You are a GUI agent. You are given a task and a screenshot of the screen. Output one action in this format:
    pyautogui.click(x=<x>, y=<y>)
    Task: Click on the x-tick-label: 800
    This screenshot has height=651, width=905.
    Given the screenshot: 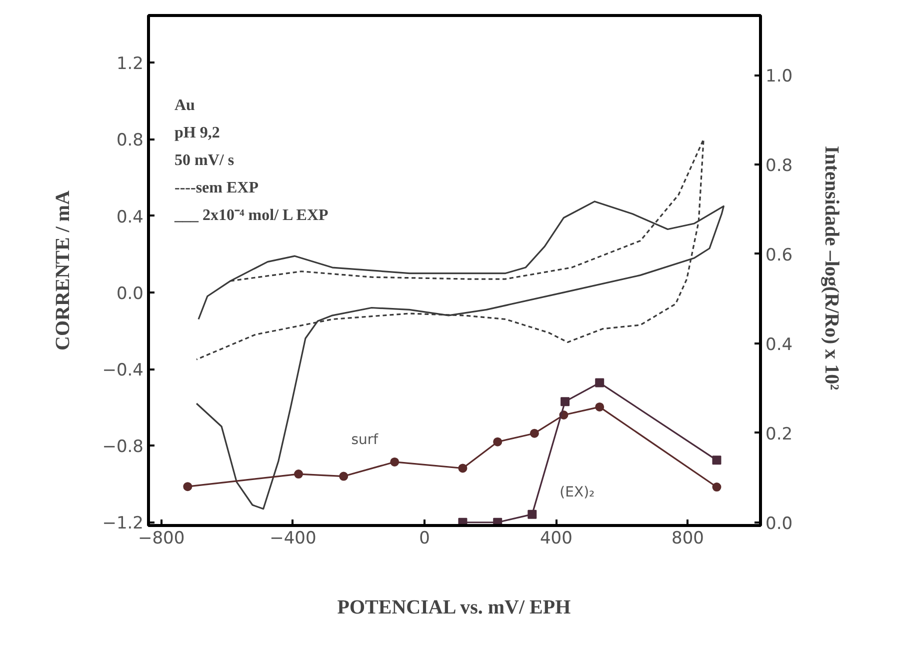 What is the action you would take?
    pyautogui.click(x=688, y=538)
    